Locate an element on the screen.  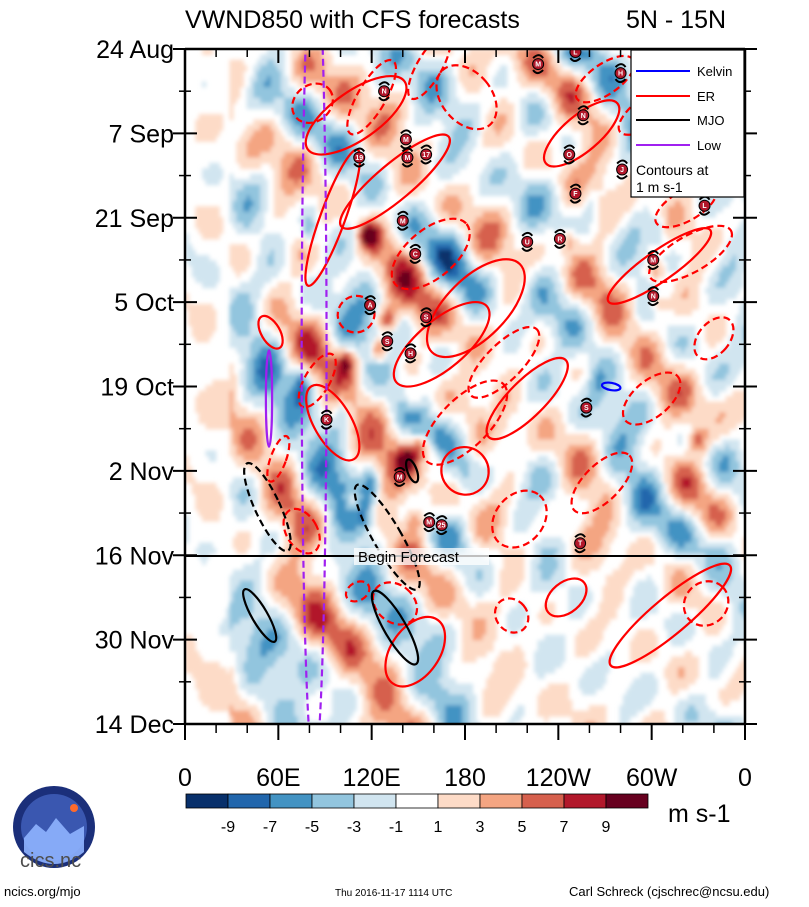
legend-label-er: ER is located at coordinates (706, 96).